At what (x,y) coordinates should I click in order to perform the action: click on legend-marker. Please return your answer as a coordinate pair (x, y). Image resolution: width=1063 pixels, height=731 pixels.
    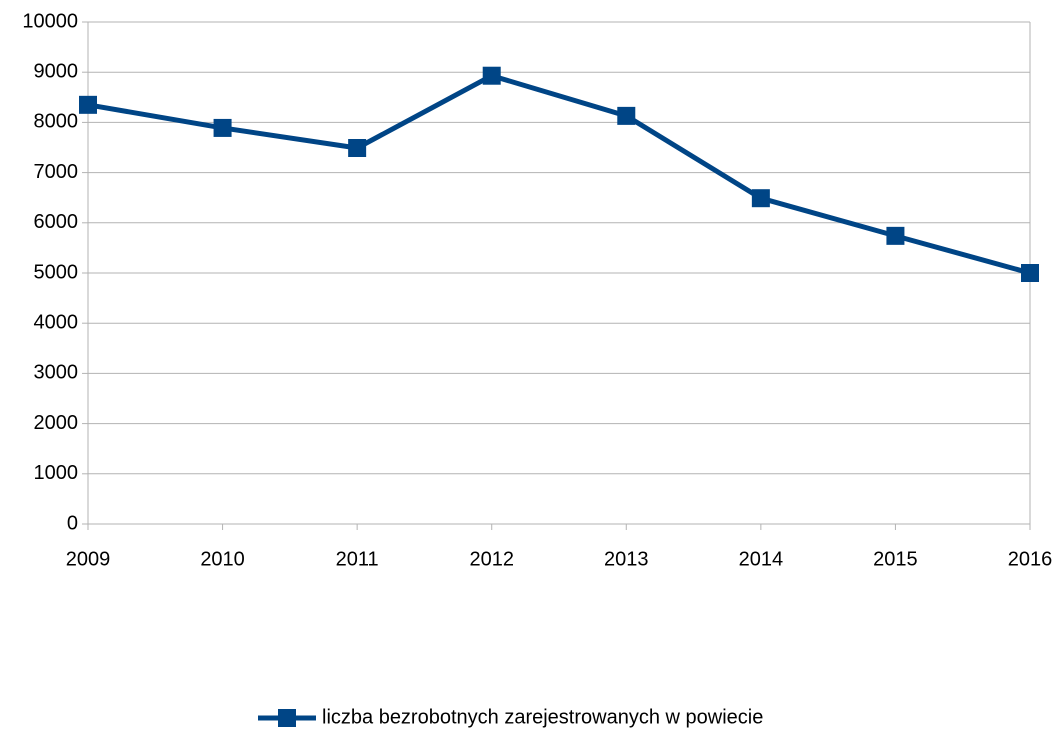
    Looking at the image, I should click on (287, 718).